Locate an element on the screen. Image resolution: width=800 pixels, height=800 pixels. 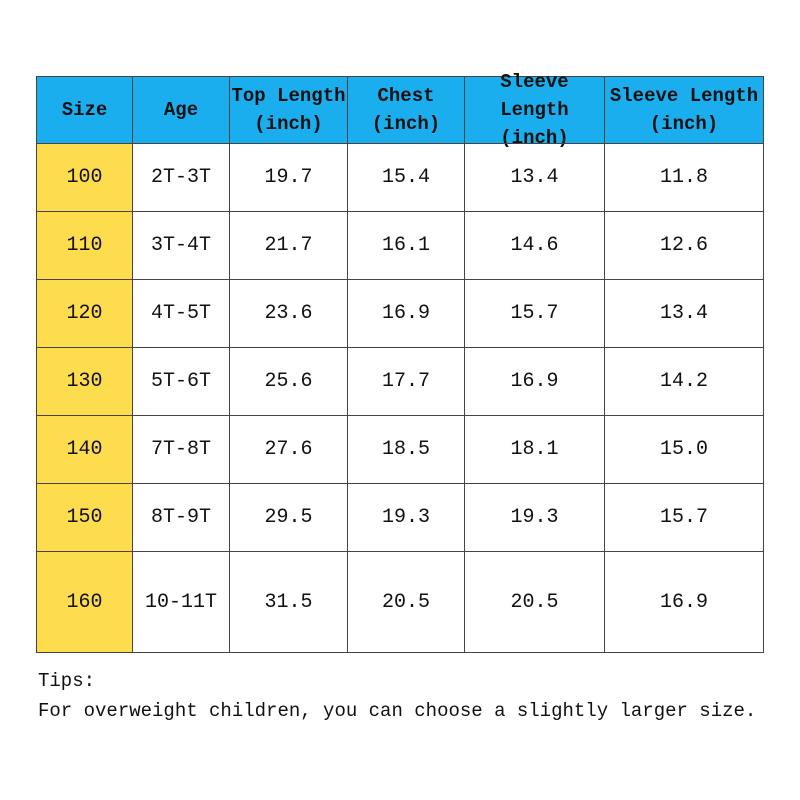
table-cell: 15.0 is located at coordinates (684, 449).